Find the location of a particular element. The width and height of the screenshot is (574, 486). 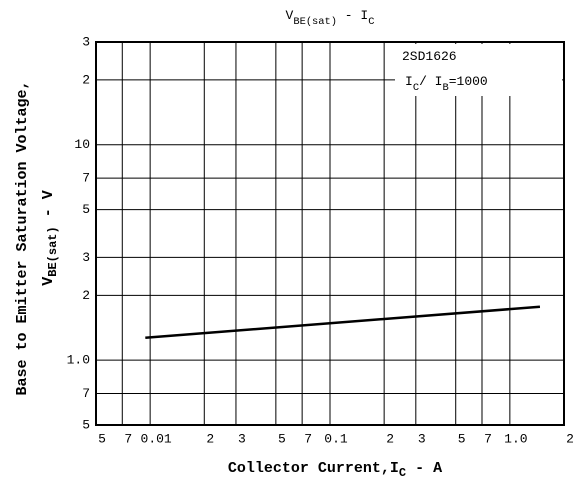

chart-title-part: BE(sat) is located at coordinates (315, 22).